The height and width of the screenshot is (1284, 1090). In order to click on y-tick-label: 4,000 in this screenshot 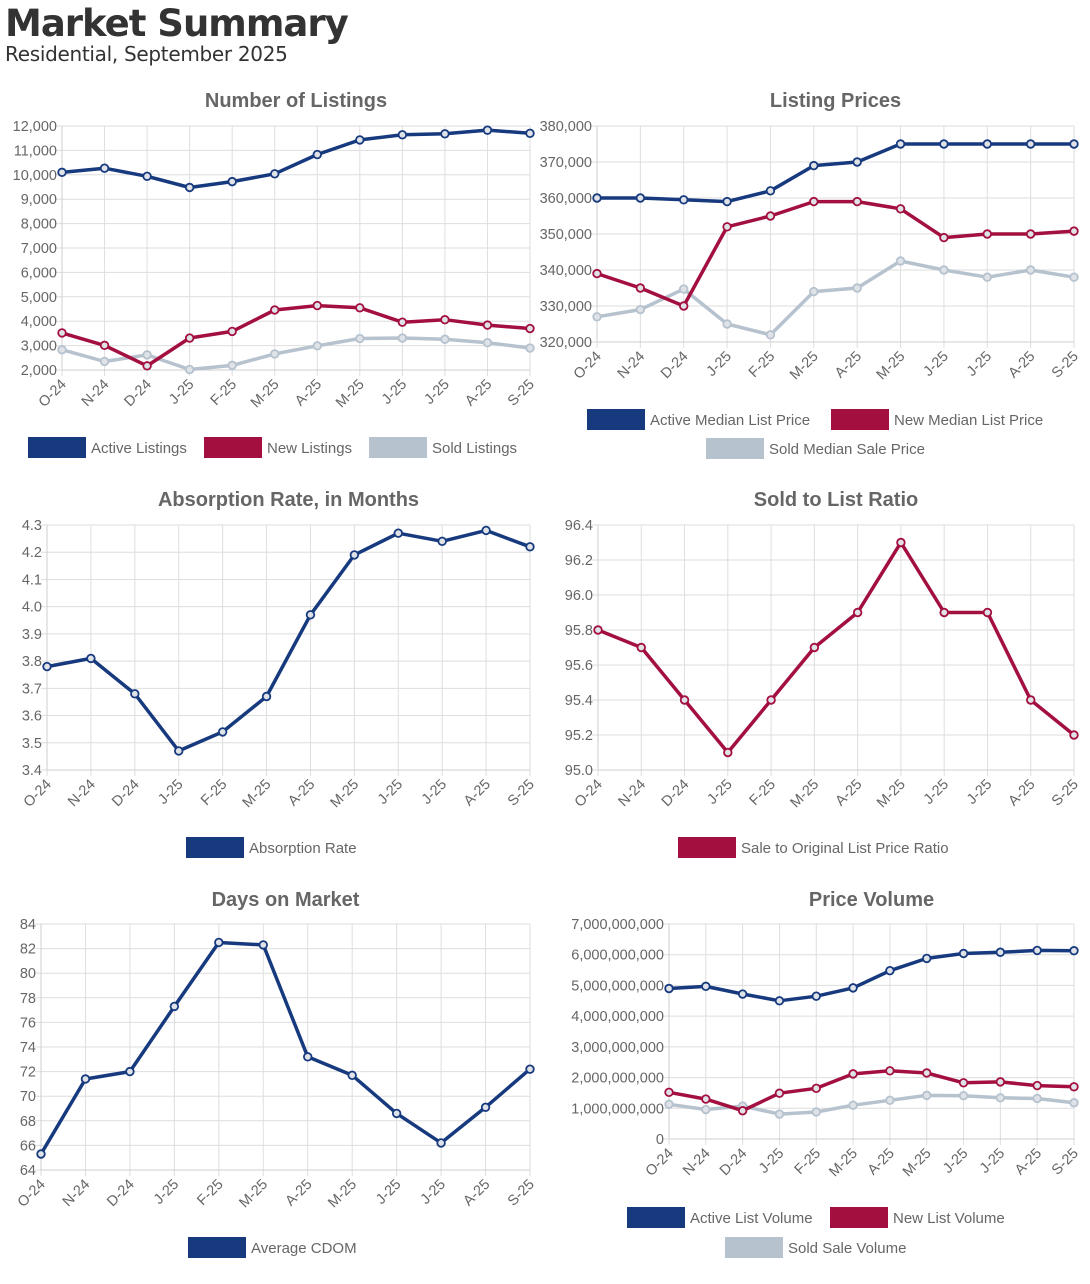, I will do `click(39, 322)`.